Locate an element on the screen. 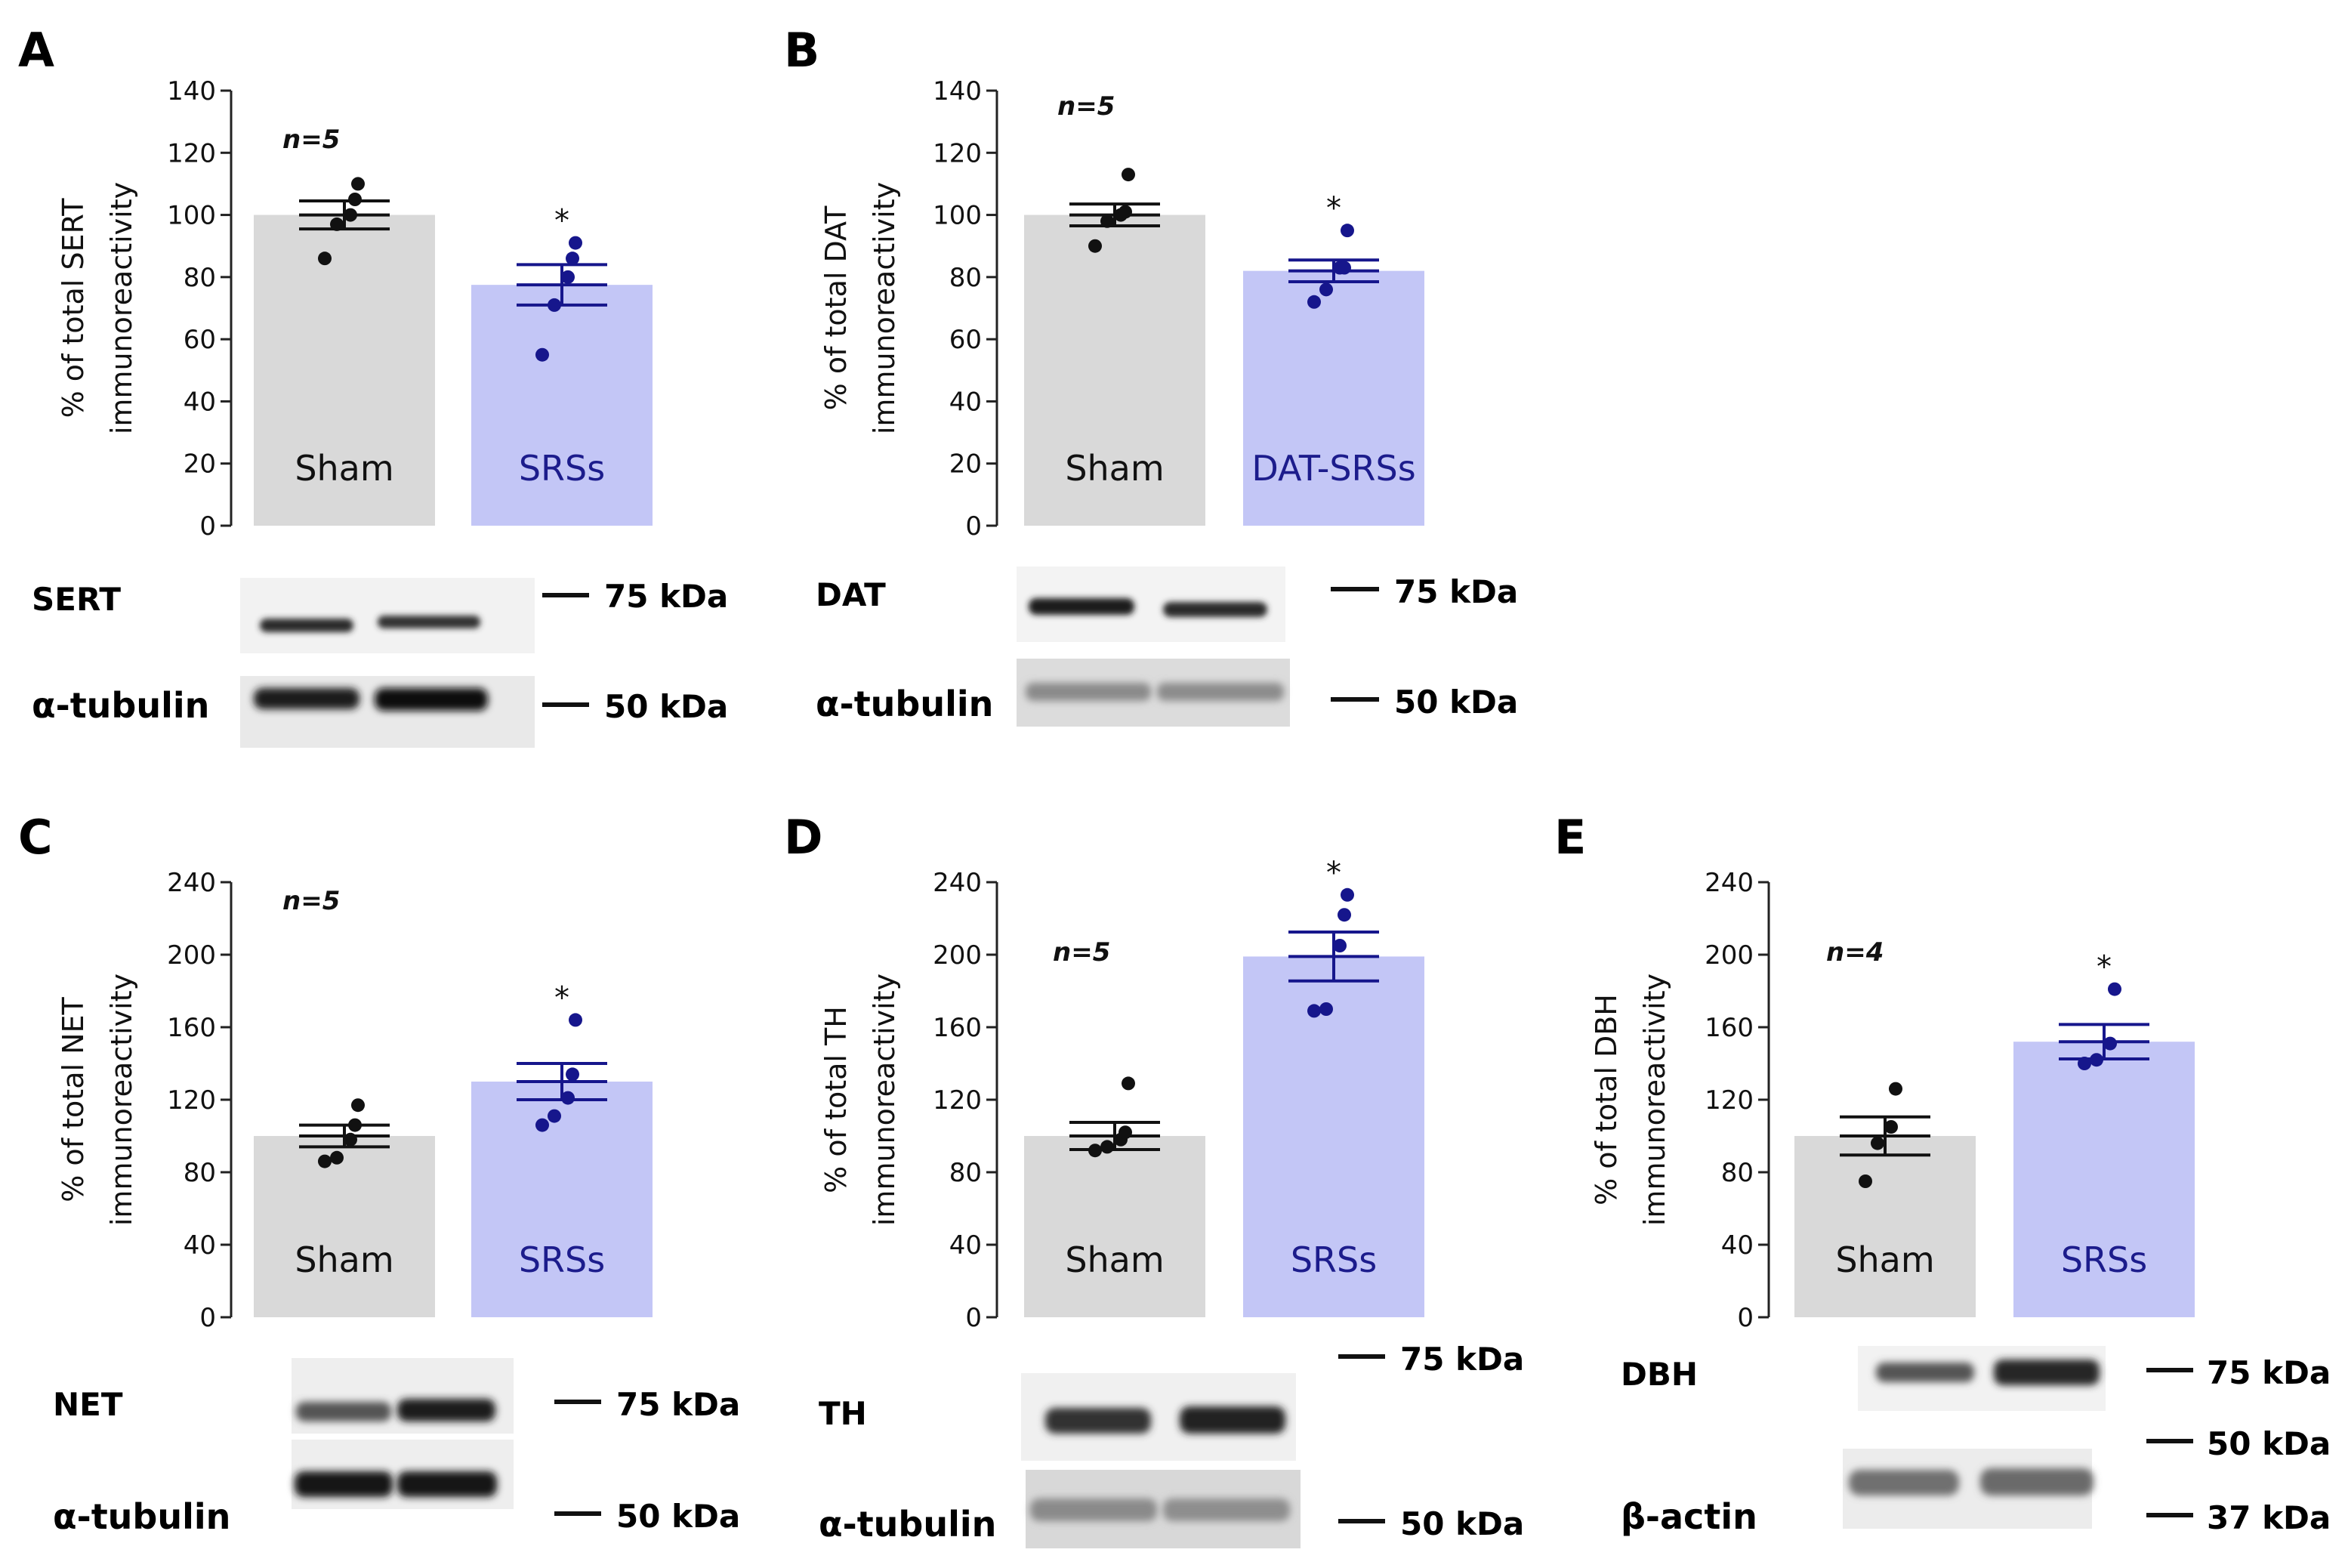  y-tick-label: 140 is located at coordinates (957, 91).